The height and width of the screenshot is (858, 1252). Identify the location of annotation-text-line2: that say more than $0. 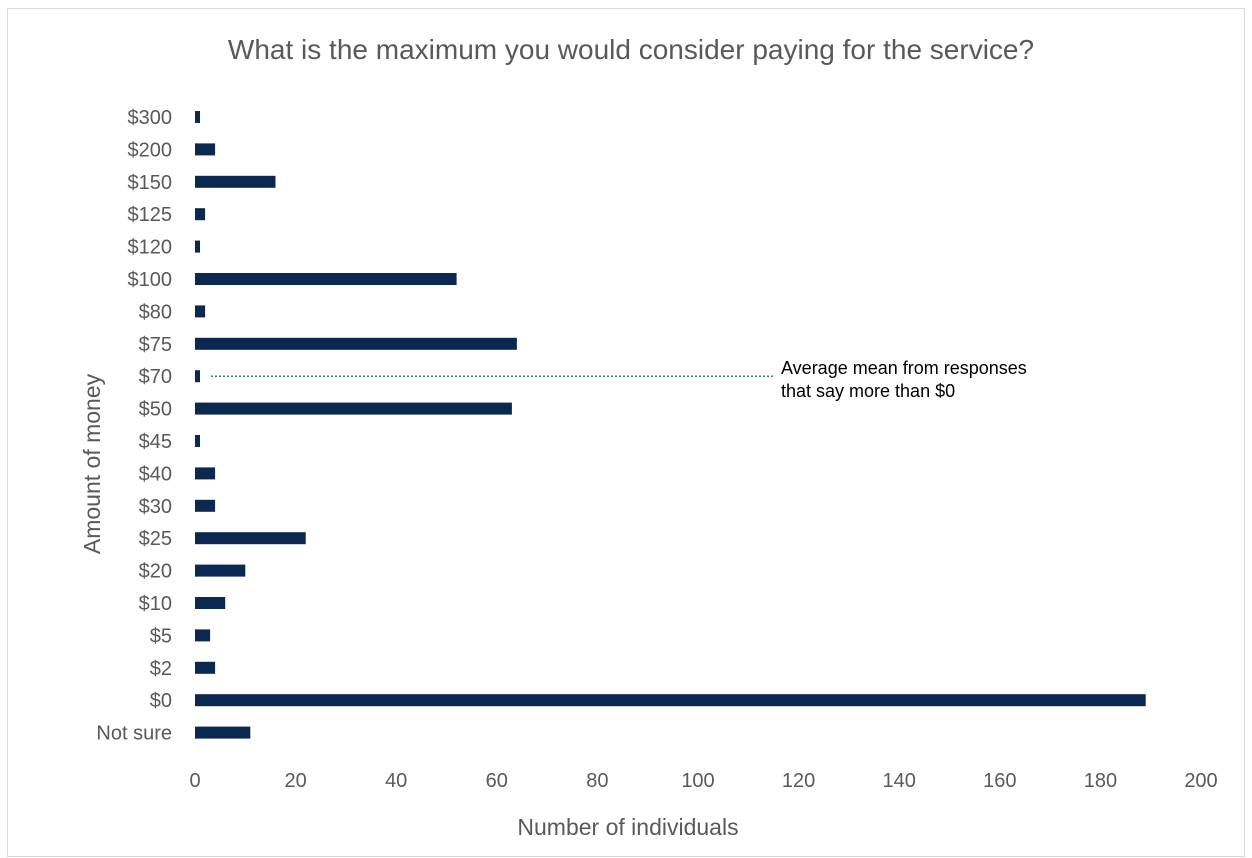
(868, 391).